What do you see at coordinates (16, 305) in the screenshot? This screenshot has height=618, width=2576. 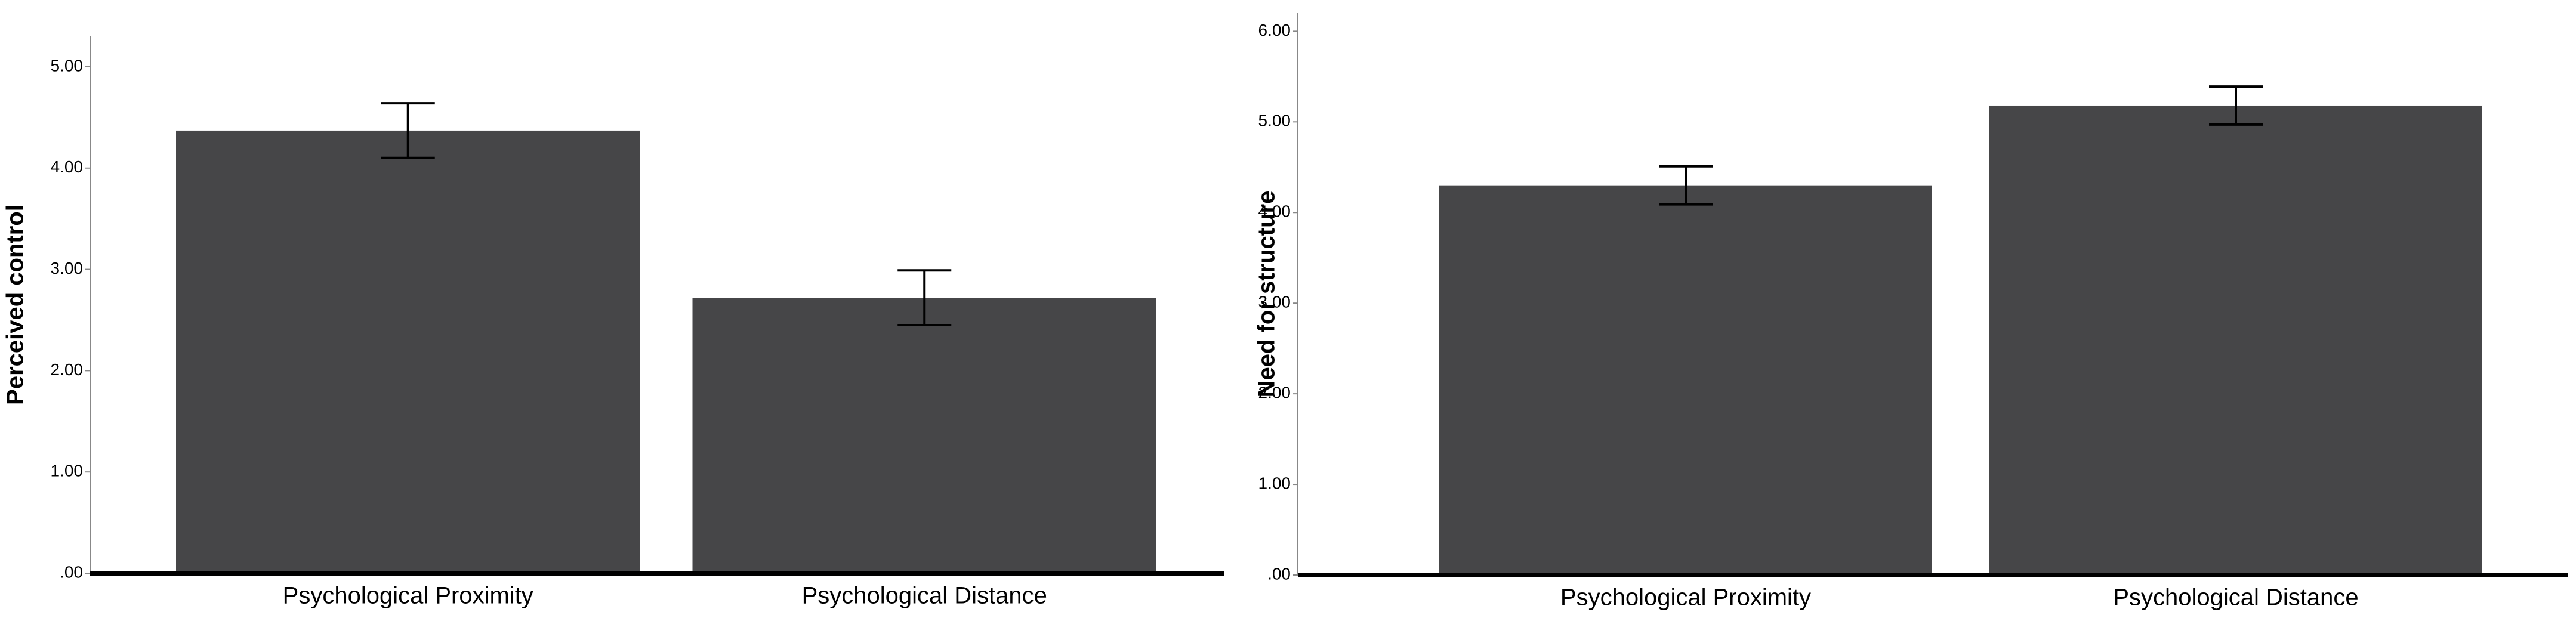 I see `y-axis-label: Perceived control` at bounding box center [16, 305].